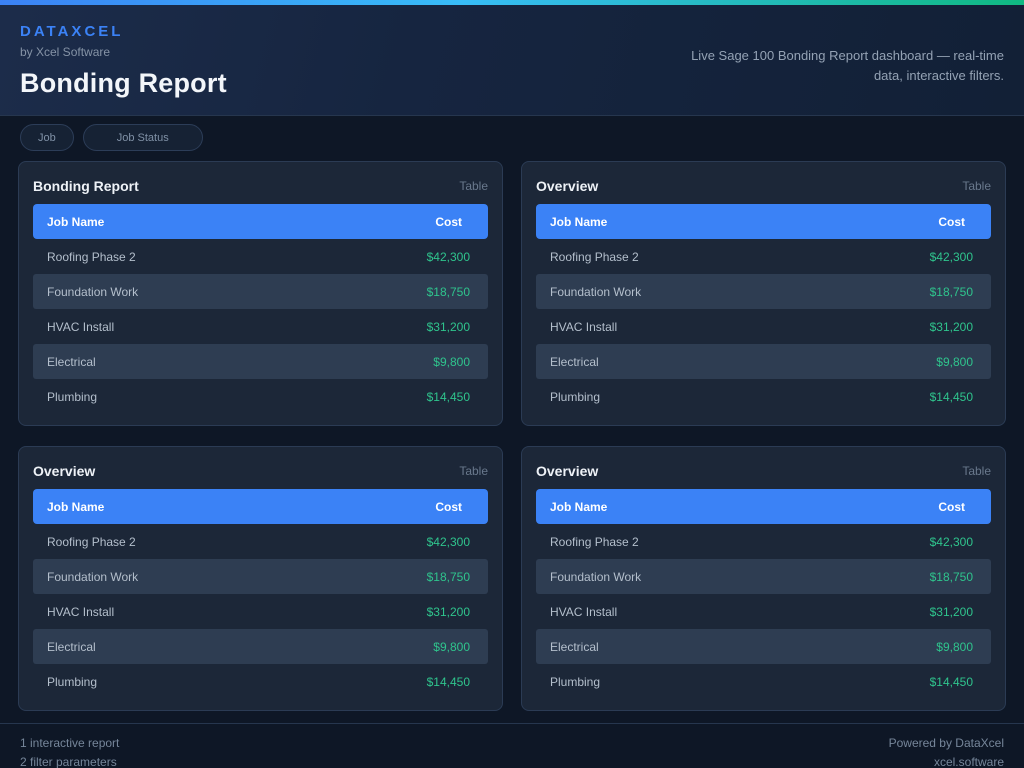  What do you see at coordinates (260, 186) in the screenshot?
I see `card-header: Bonding Report Table` at bounding box center [260, 186].